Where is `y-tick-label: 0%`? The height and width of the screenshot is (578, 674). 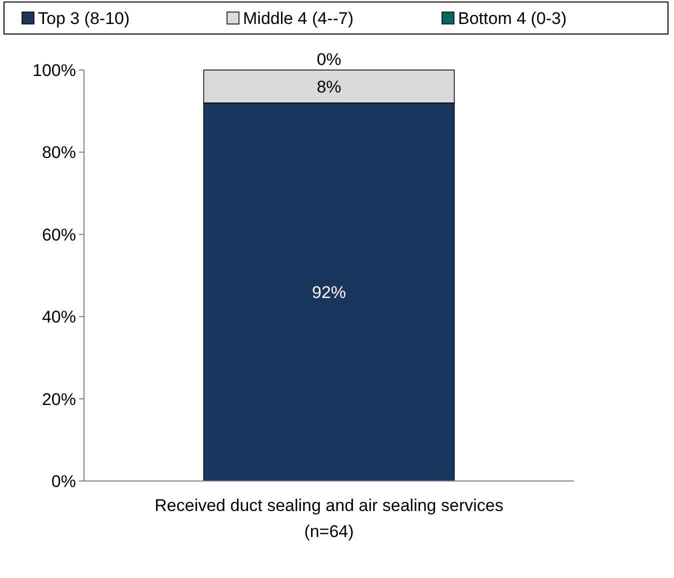 y-tick-label: 0% is located at coordinates (63, 481).